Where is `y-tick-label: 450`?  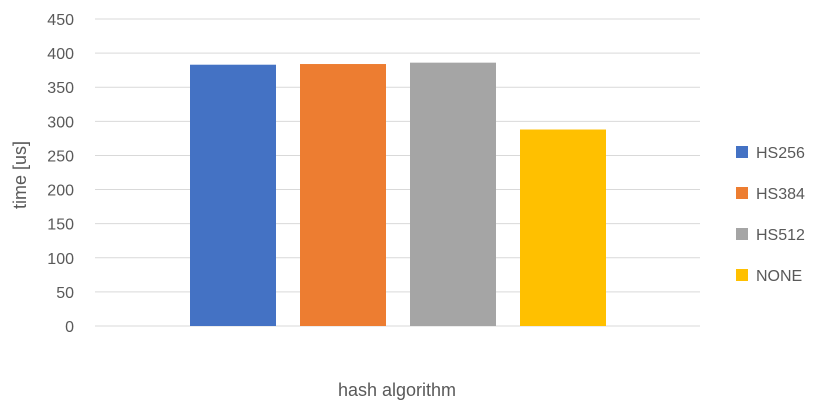 y-tick-label: 450 is located at coordinates (60, 20).